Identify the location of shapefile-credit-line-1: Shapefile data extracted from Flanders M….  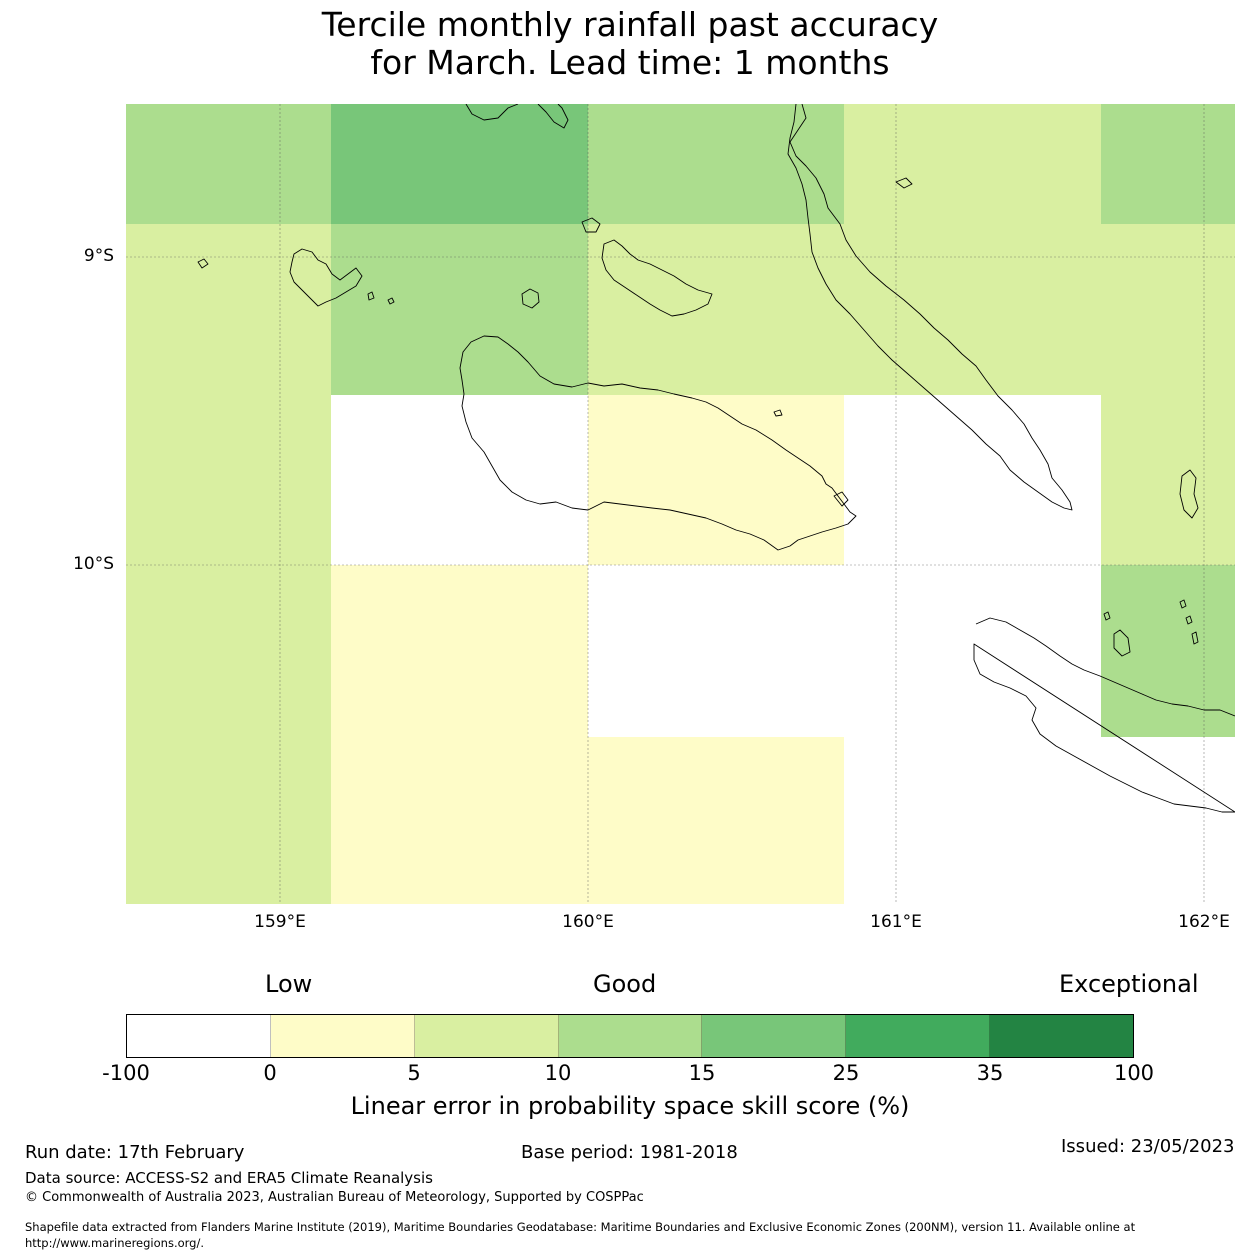
(580, 1227).